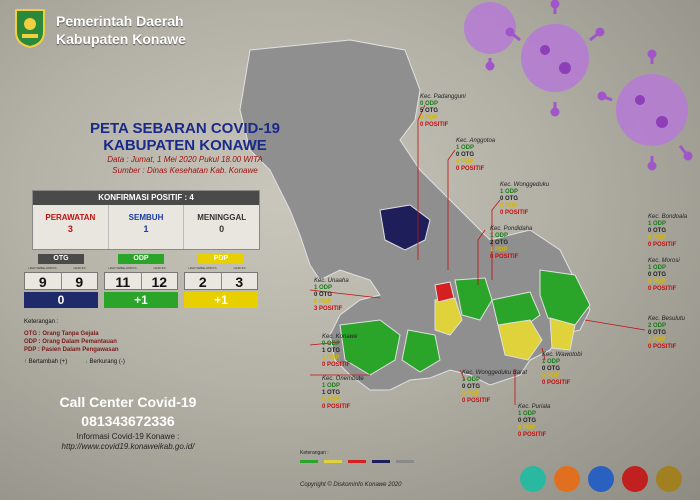  I want to click on arrow-down-icon: ↓, so click(86, 362).